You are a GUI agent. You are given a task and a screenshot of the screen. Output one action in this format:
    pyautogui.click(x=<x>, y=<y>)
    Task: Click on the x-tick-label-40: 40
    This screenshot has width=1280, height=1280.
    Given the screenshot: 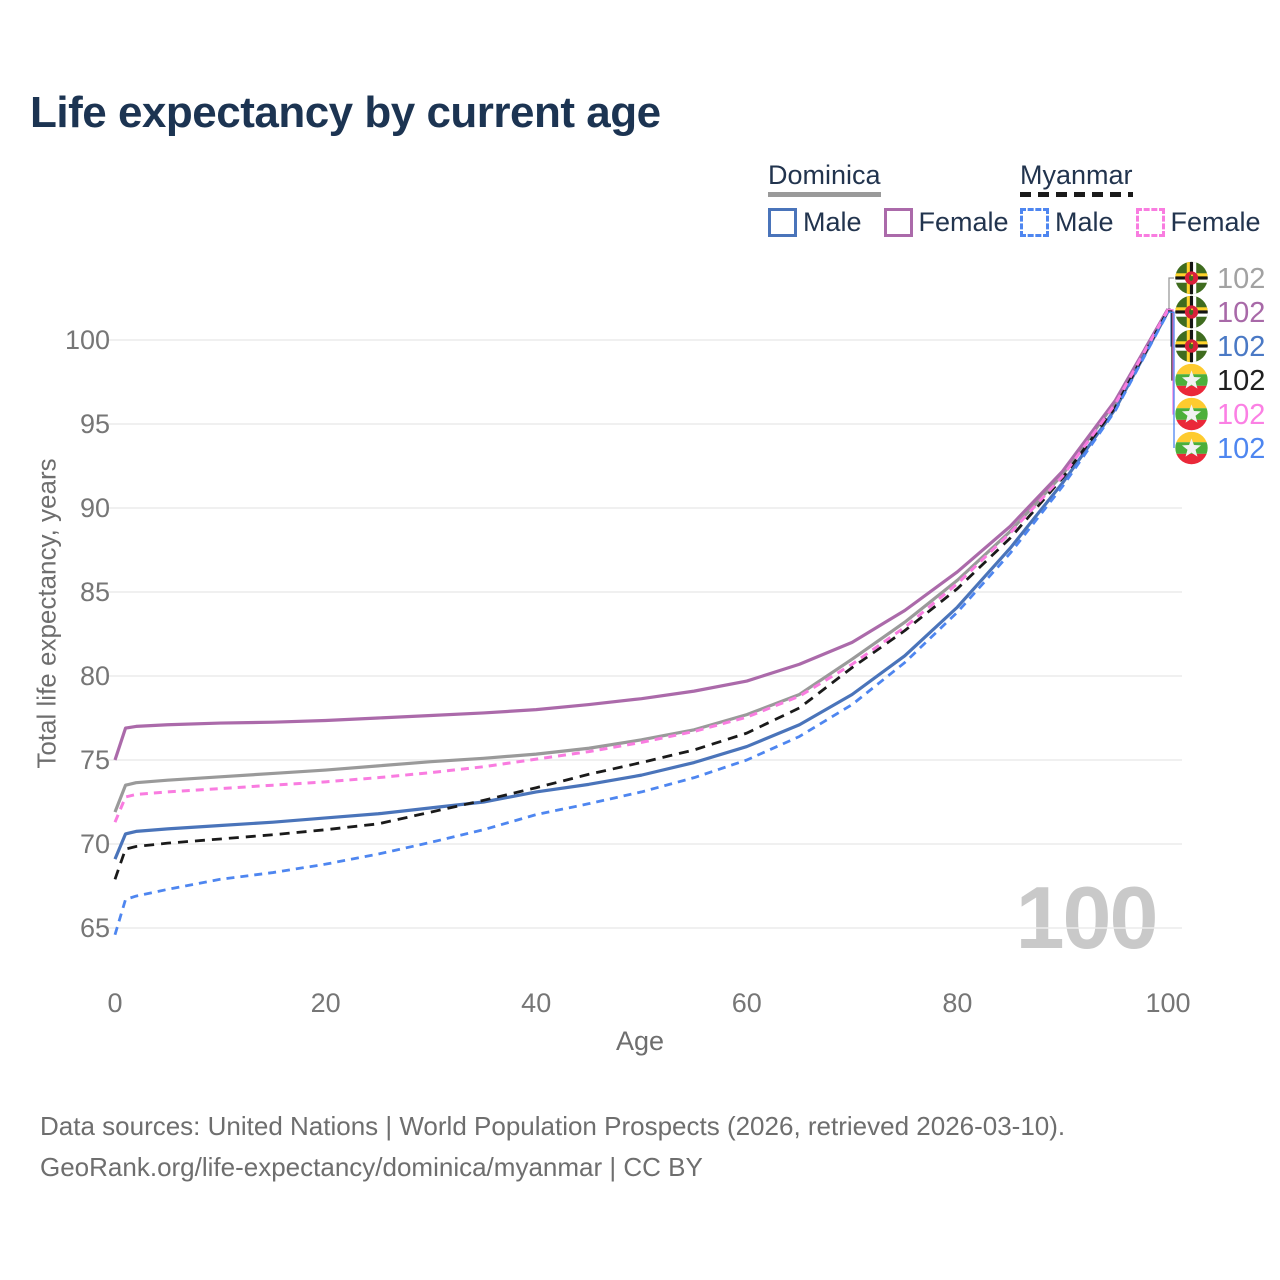 What is the action you would take?
    pyautogui.click(x=536, y=1003)
    